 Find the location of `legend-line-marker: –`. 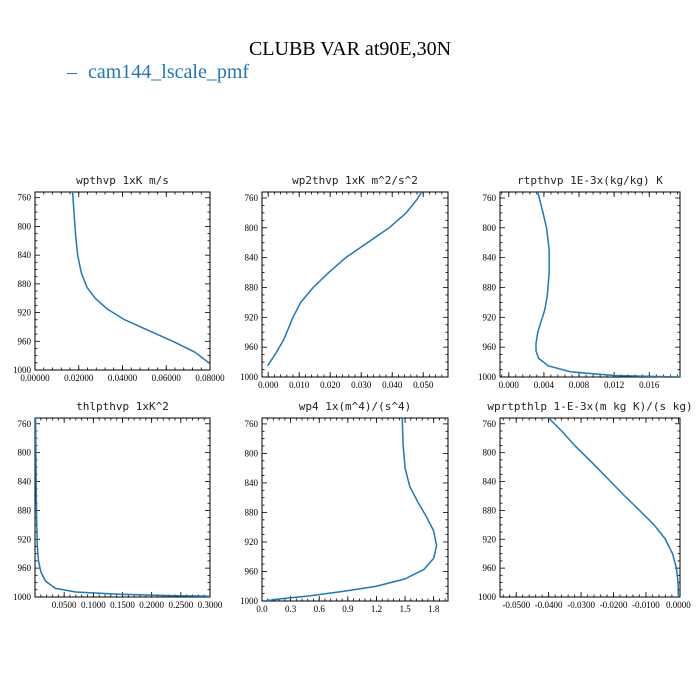

legend-line-marker: – is located at coordinates (72, 72).